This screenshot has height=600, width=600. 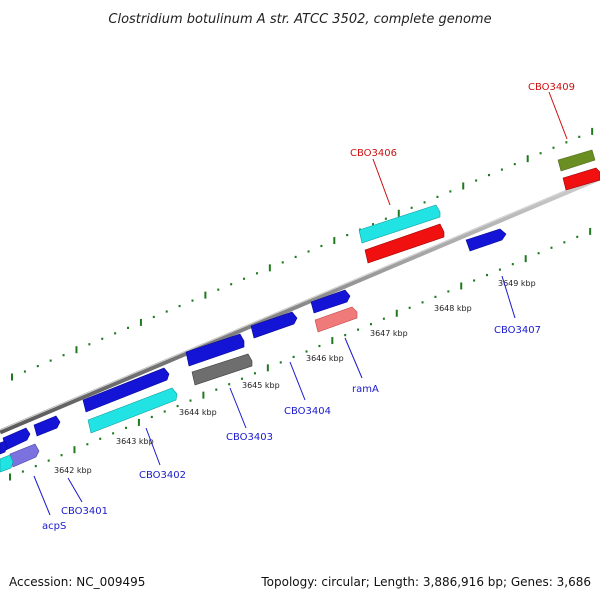 I want to click on label-acps: acpS, so click(x=54, y=526).